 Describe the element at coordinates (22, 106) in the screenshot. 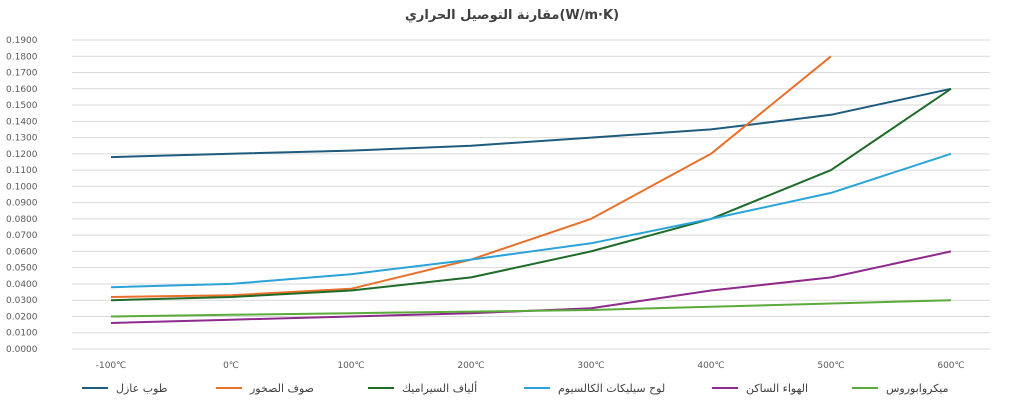

I see `y-tick-label: 0.1500` at that location.